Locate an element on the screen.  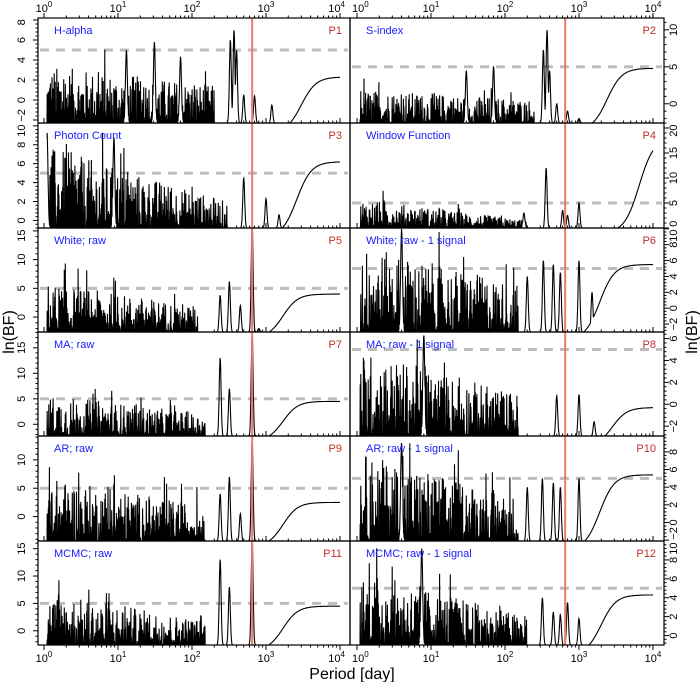
panel-P9: AR; raw P9 0 5 10 is located at coordinates (183, 486).